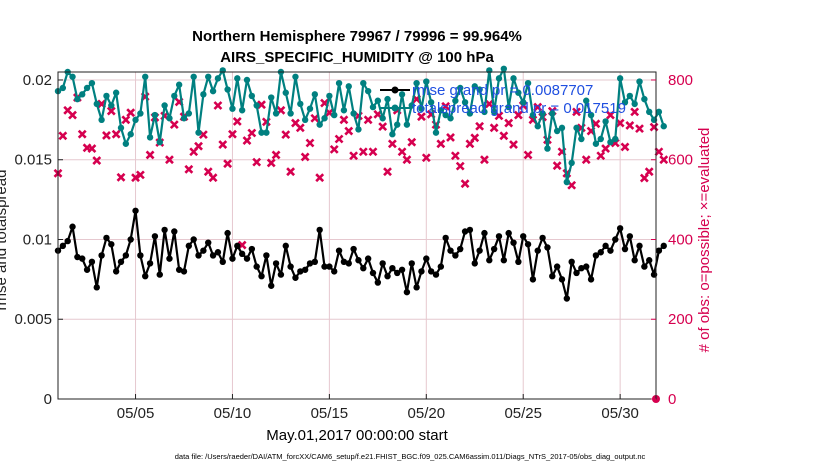 The image size is (830, 470). What do you see at coordinates (357, 435) in the screenshot?
I see `x-axis-label: May.01,2017 00:00:00 start` at bounding box center [357, 435].